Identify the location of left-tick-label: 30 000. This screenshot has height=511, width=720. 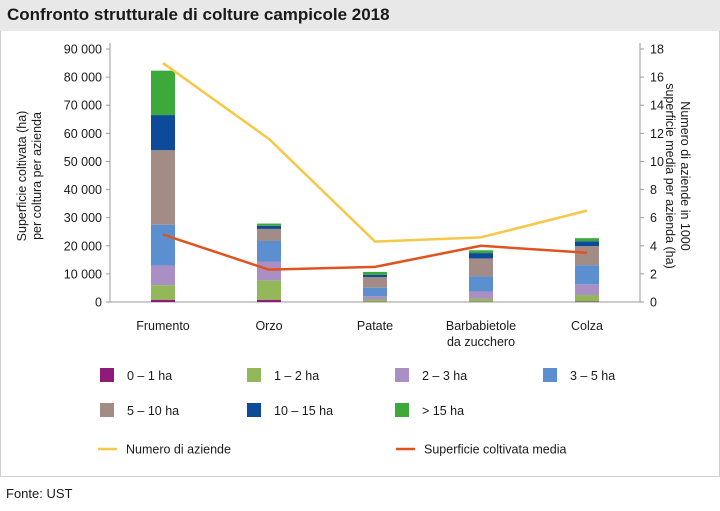
(83, 218).